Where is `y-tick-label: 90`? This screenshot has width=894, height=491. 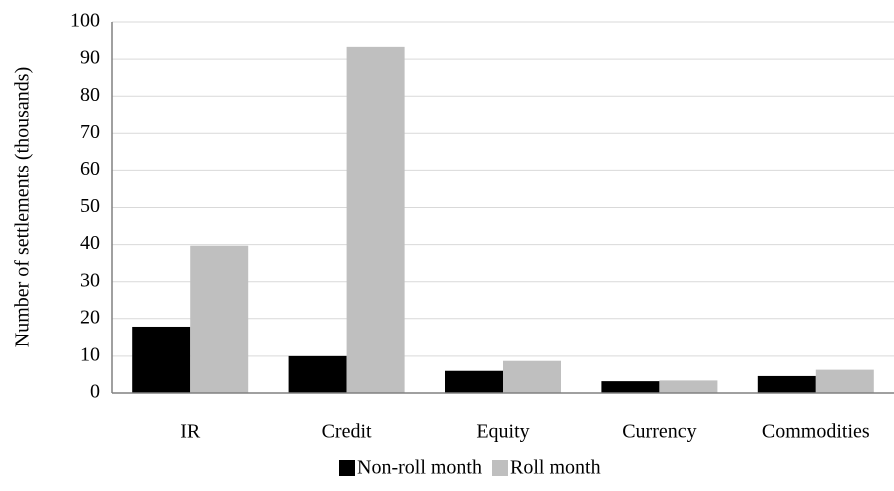 y-tick-label: 90 is located at coordinates (90, 58).